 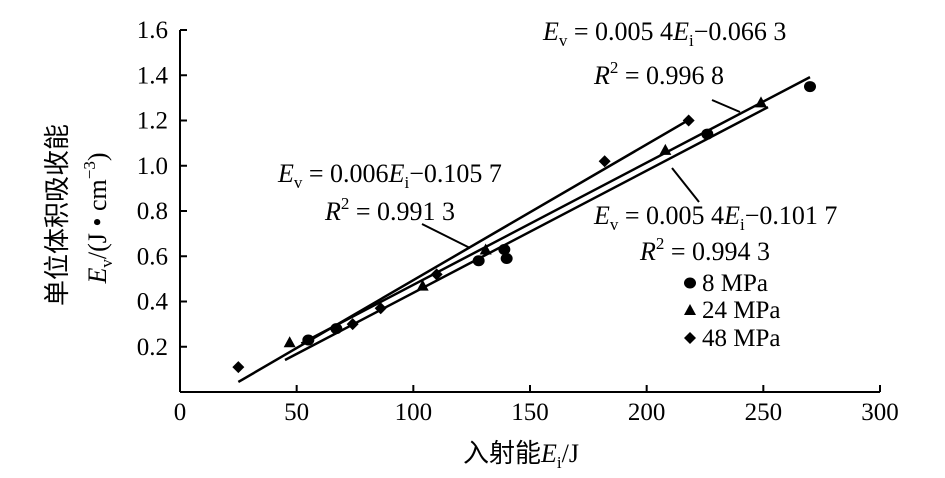 What do you see at coordinates (559, 462) in the screenshot?
I see `x-title-sub: i` at bounding box center [559, 462].